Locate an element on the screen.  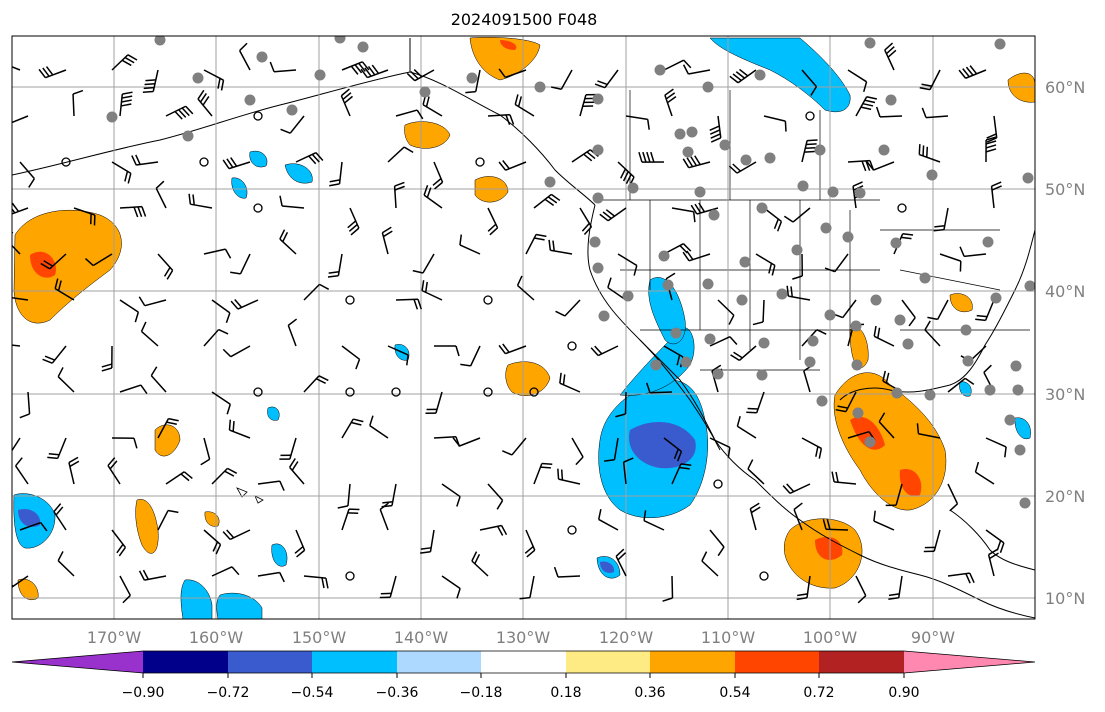
colorbar-tick: 0.18 is located at coordinates (565, 693).